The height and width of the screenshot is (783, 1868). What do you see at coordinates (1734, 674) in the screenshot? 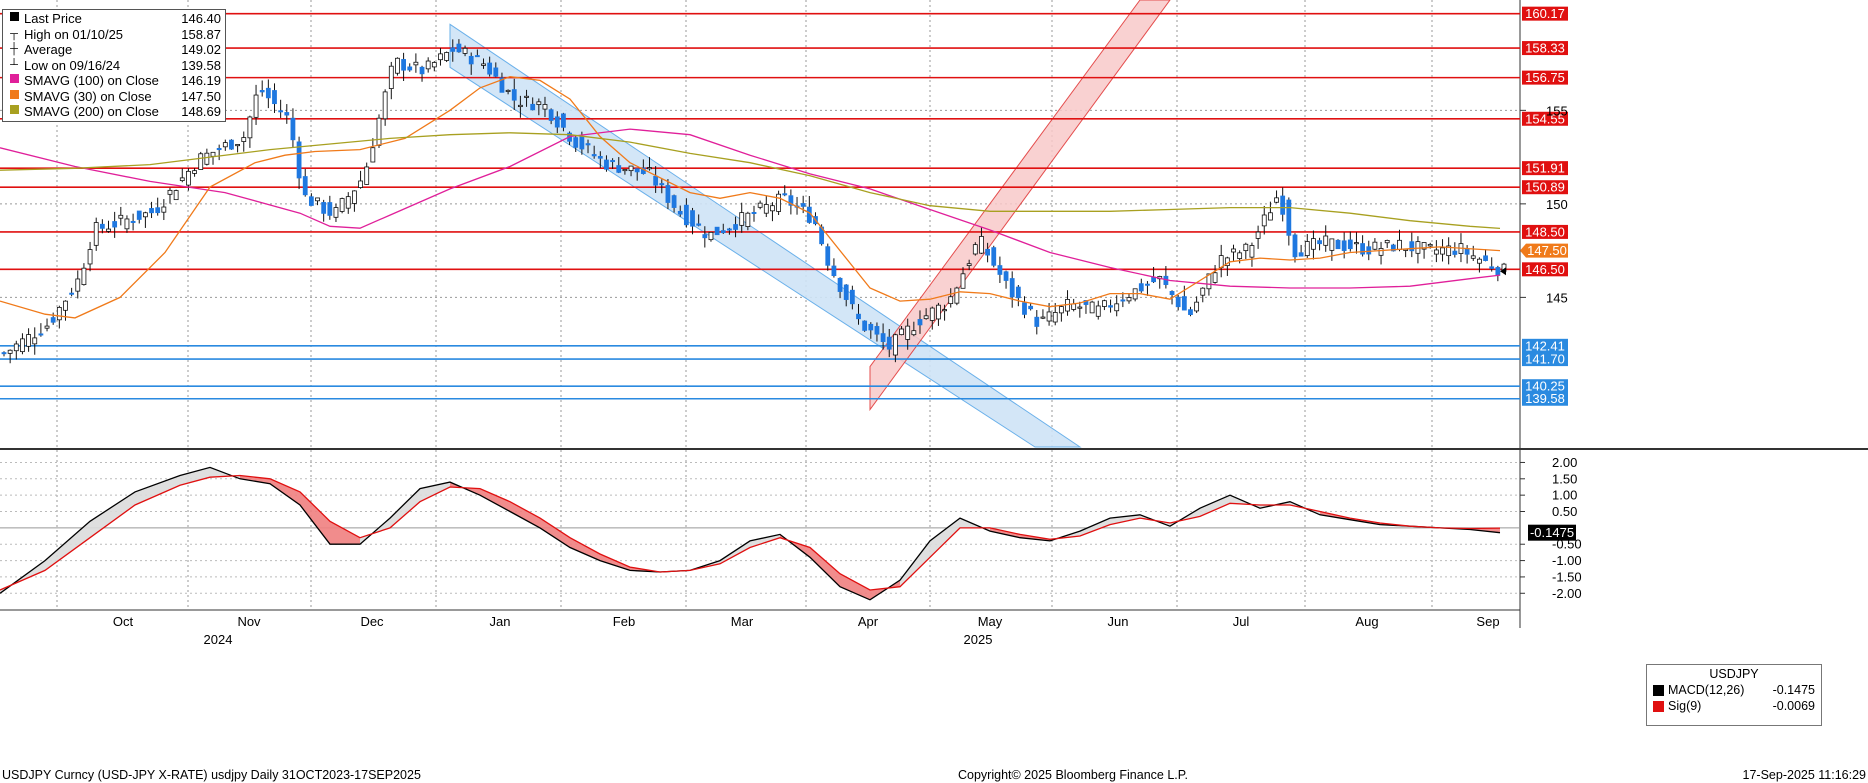
I see `macd-legend-title: USDJPY` at bounding box center [1734, 674].